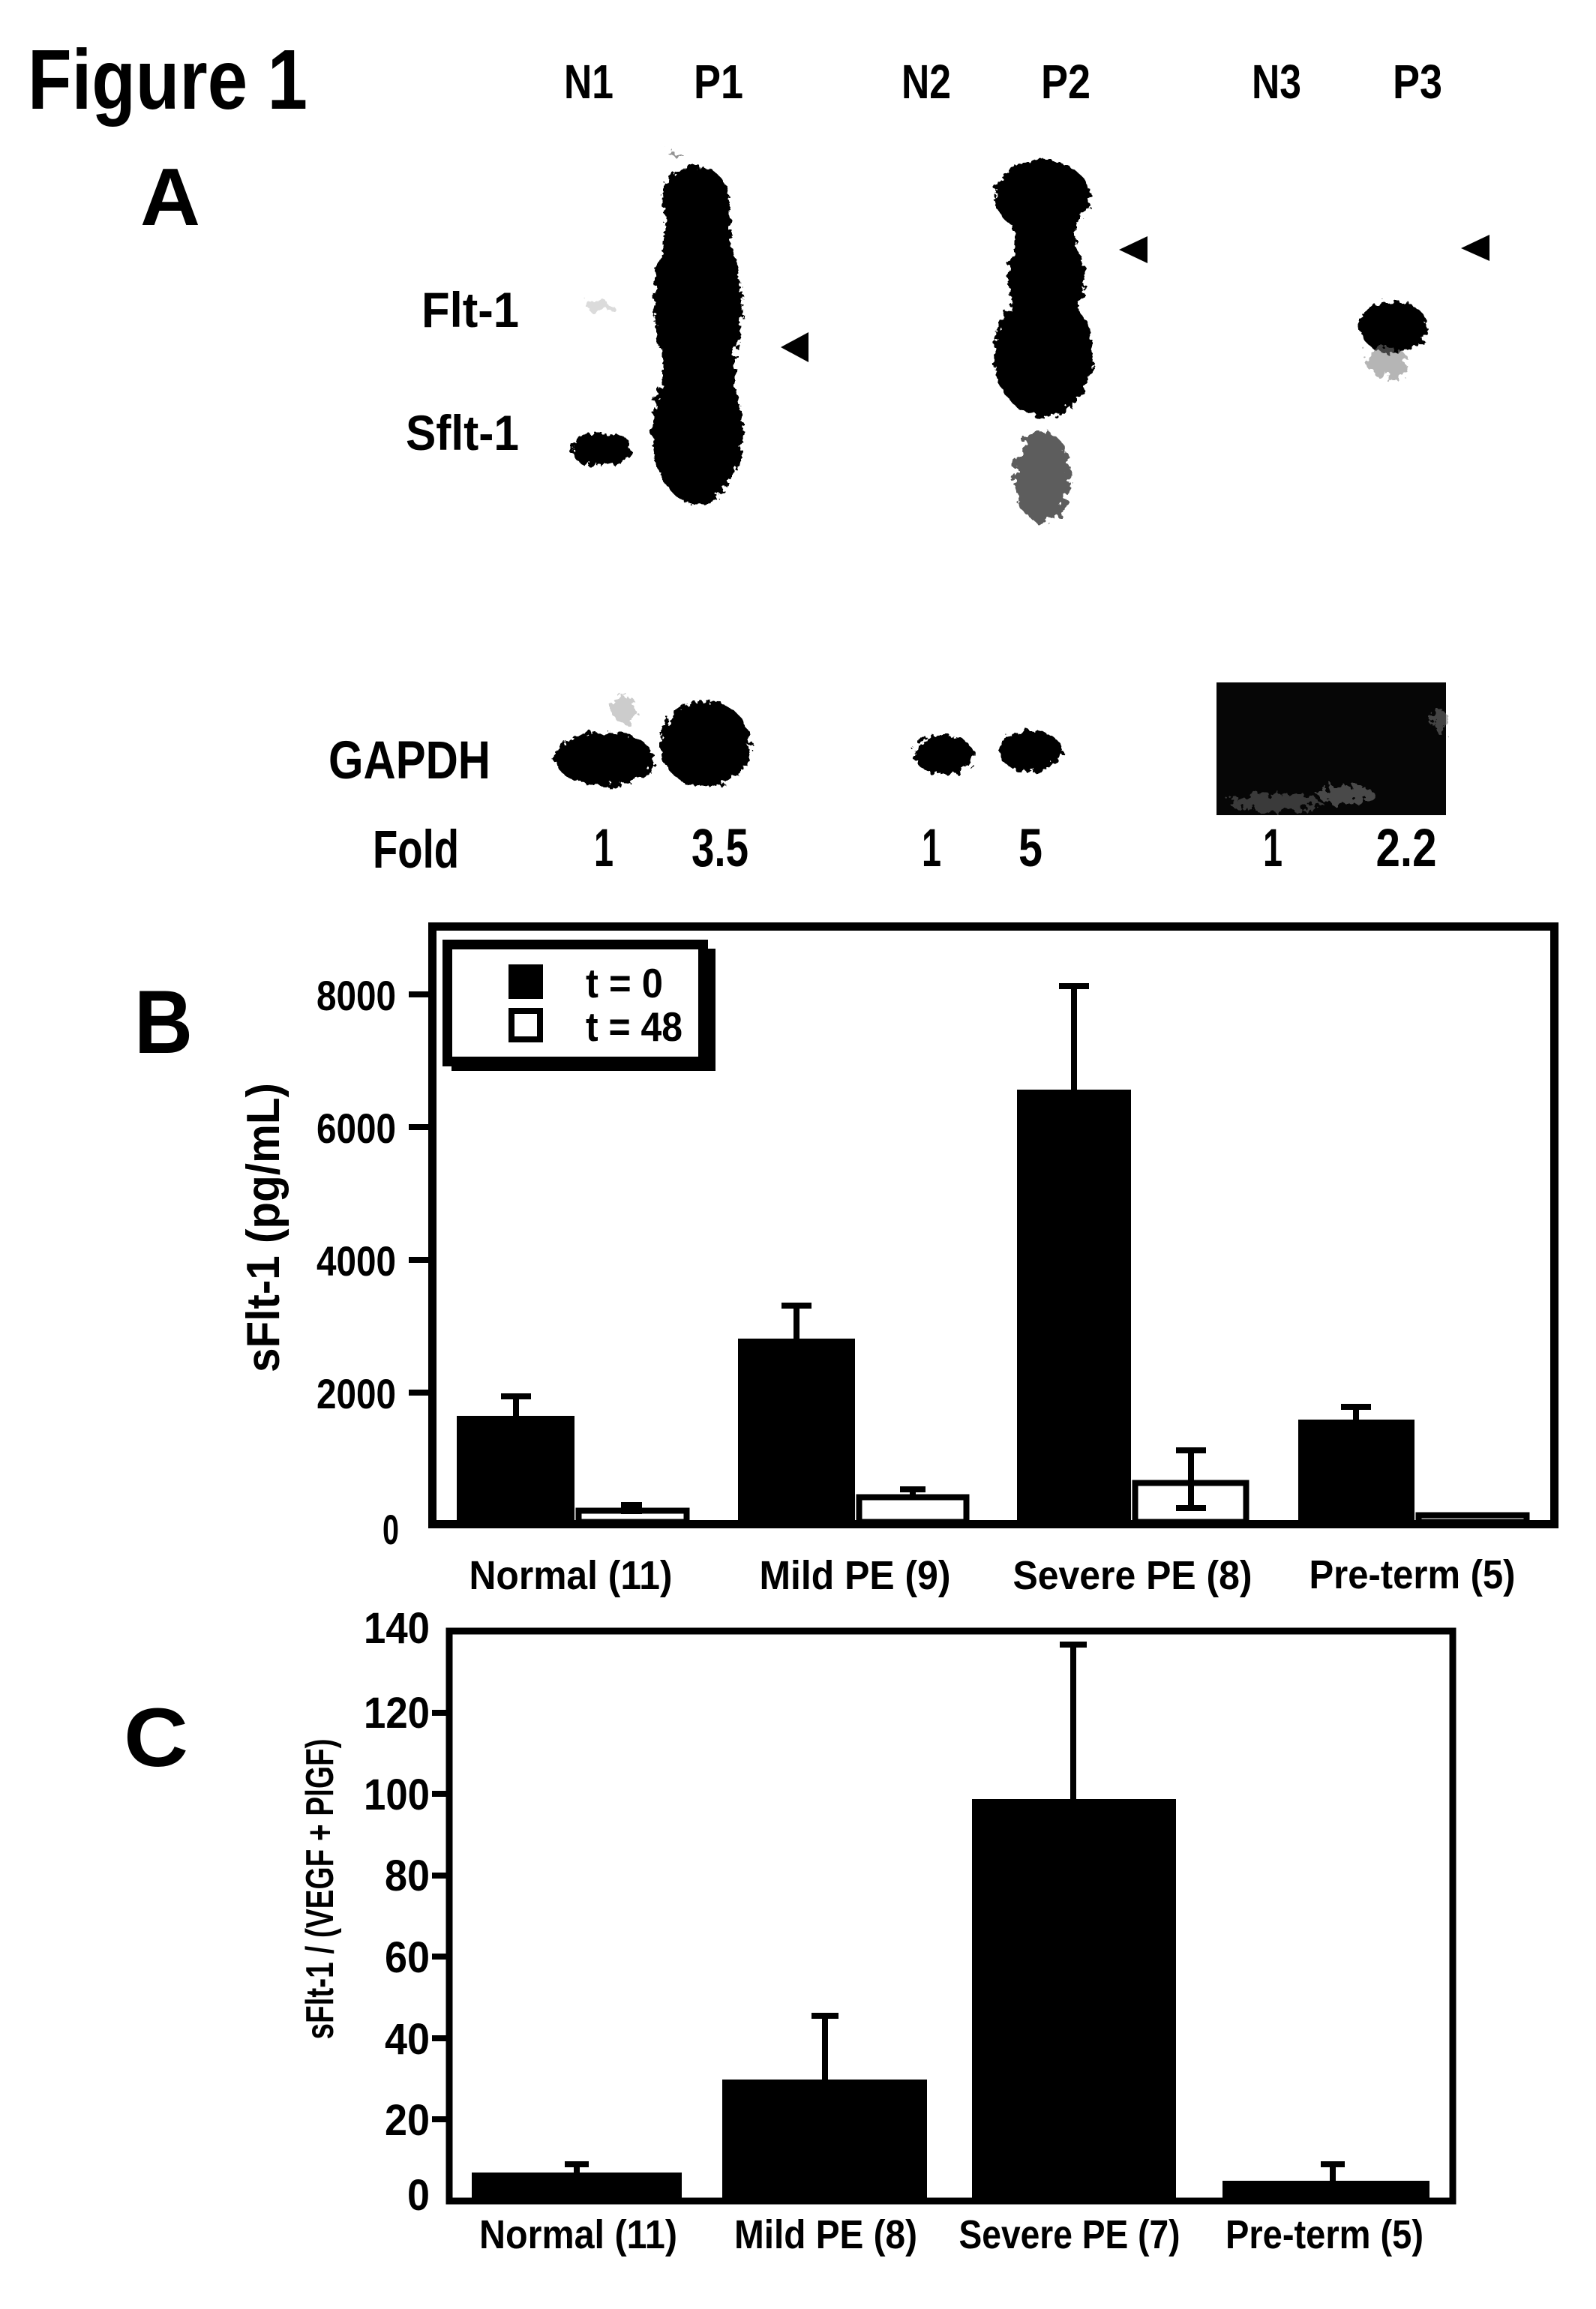 The image size is (1596, 2309). Describe the element at coordinates (470, 309) in the screenshot. I see `svg-text: Flt-1` at that location.